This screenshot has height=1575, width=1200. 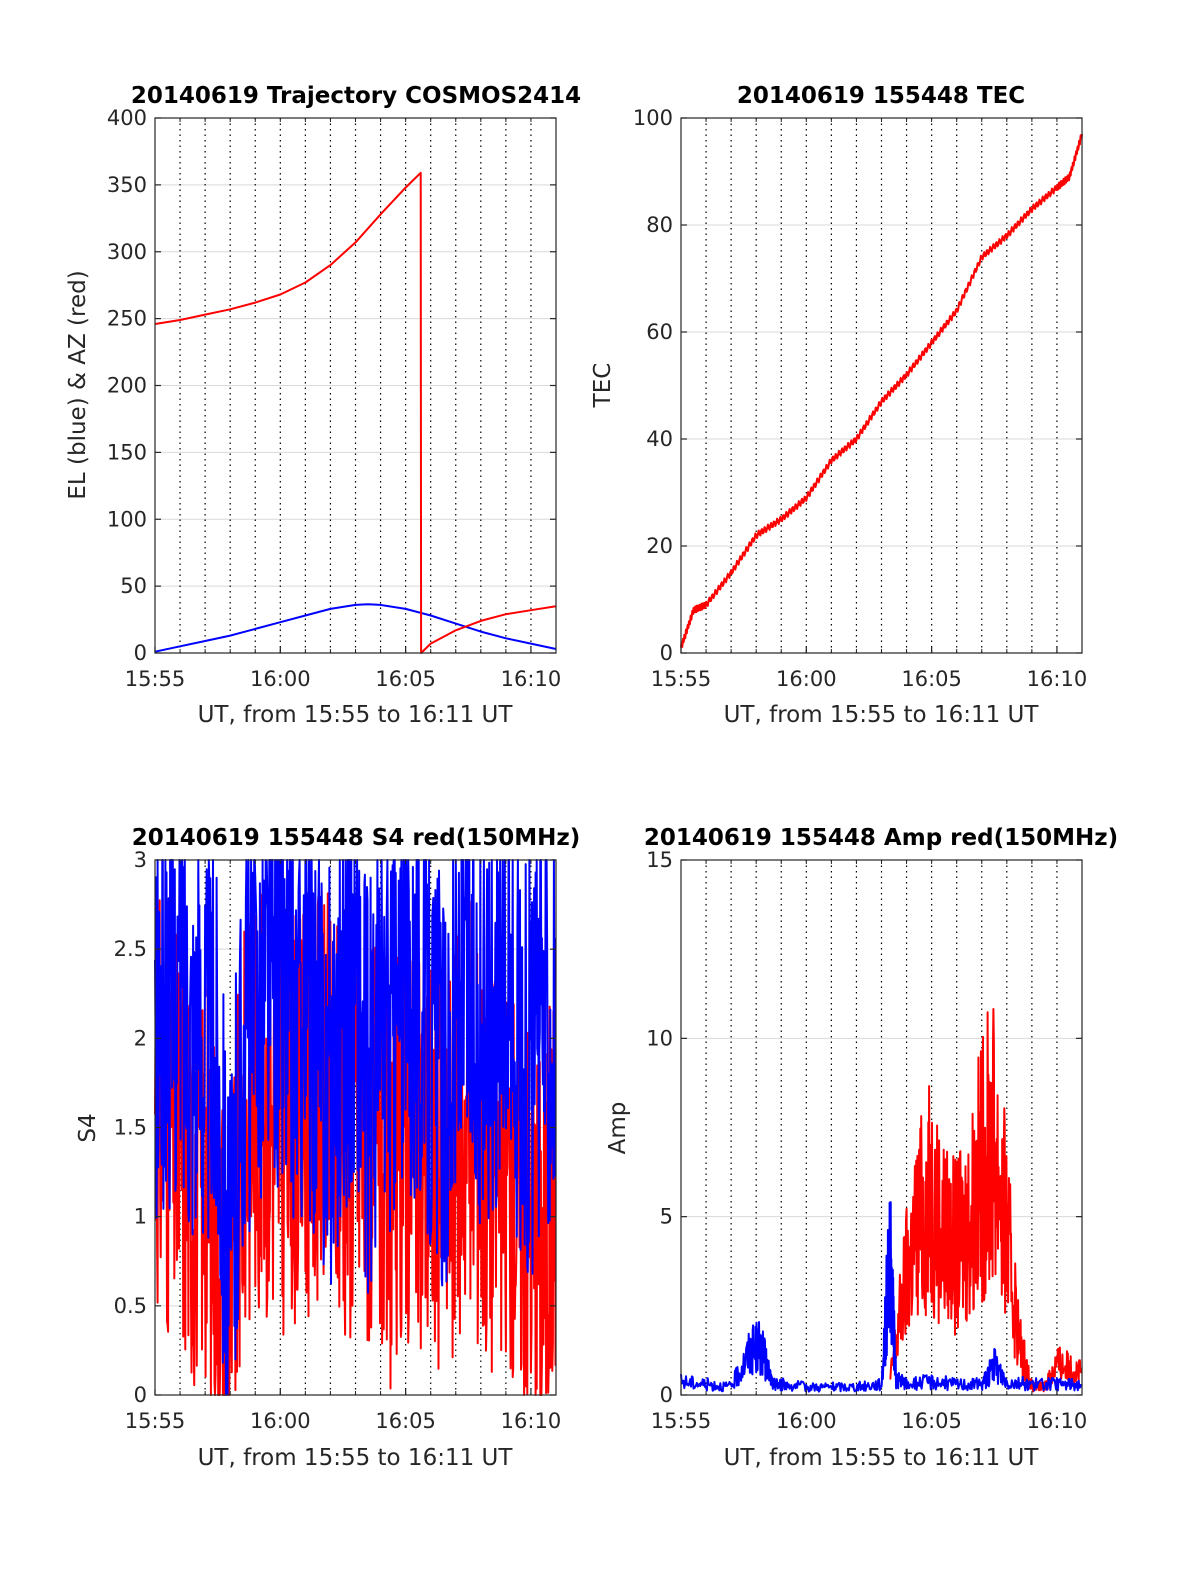 I want to click on s4-series-blue-line, so click(x=355, y=1127).